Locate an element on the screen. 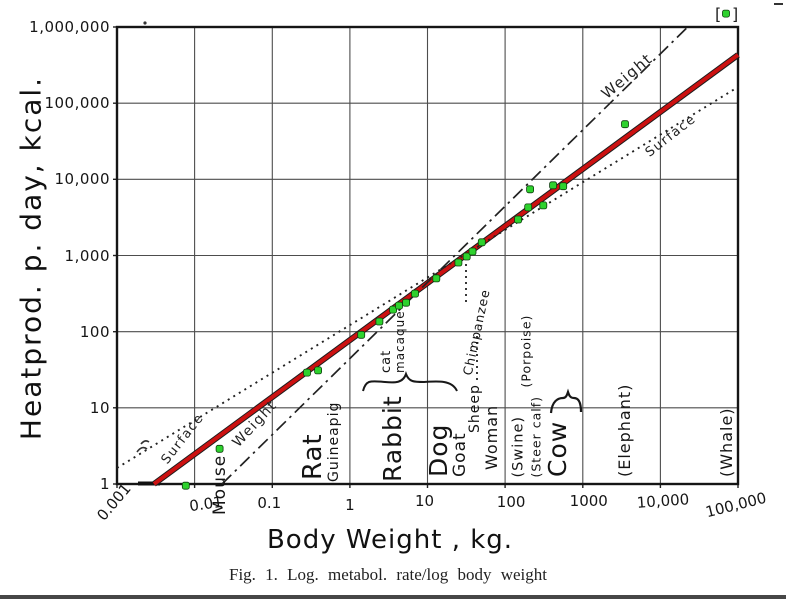  stray-mark is located at coordinates (143, 446).